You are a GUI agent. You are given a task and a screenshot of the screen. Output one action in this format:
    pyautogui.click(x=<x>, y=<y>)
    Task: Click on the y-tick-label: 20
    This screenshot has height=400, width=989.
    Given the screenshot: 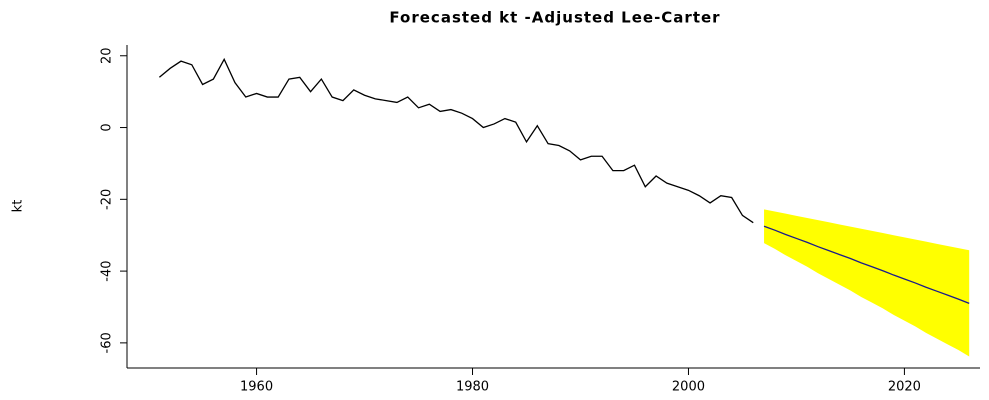 What is the action you would take?
    pyautogui.click(x=107, y=55)
    